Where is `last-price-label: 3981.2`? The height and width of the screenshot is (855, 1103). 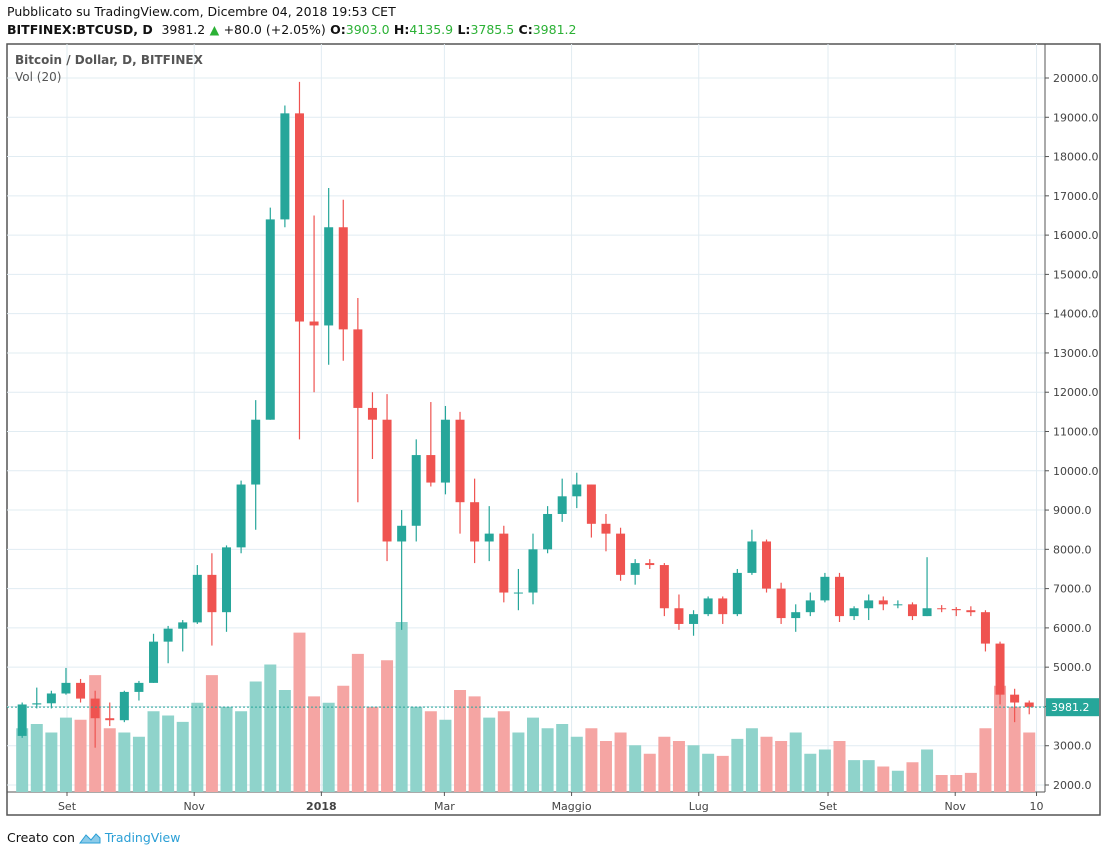
last-price-label: 3981.2 is located at coordinates (1070, 707).